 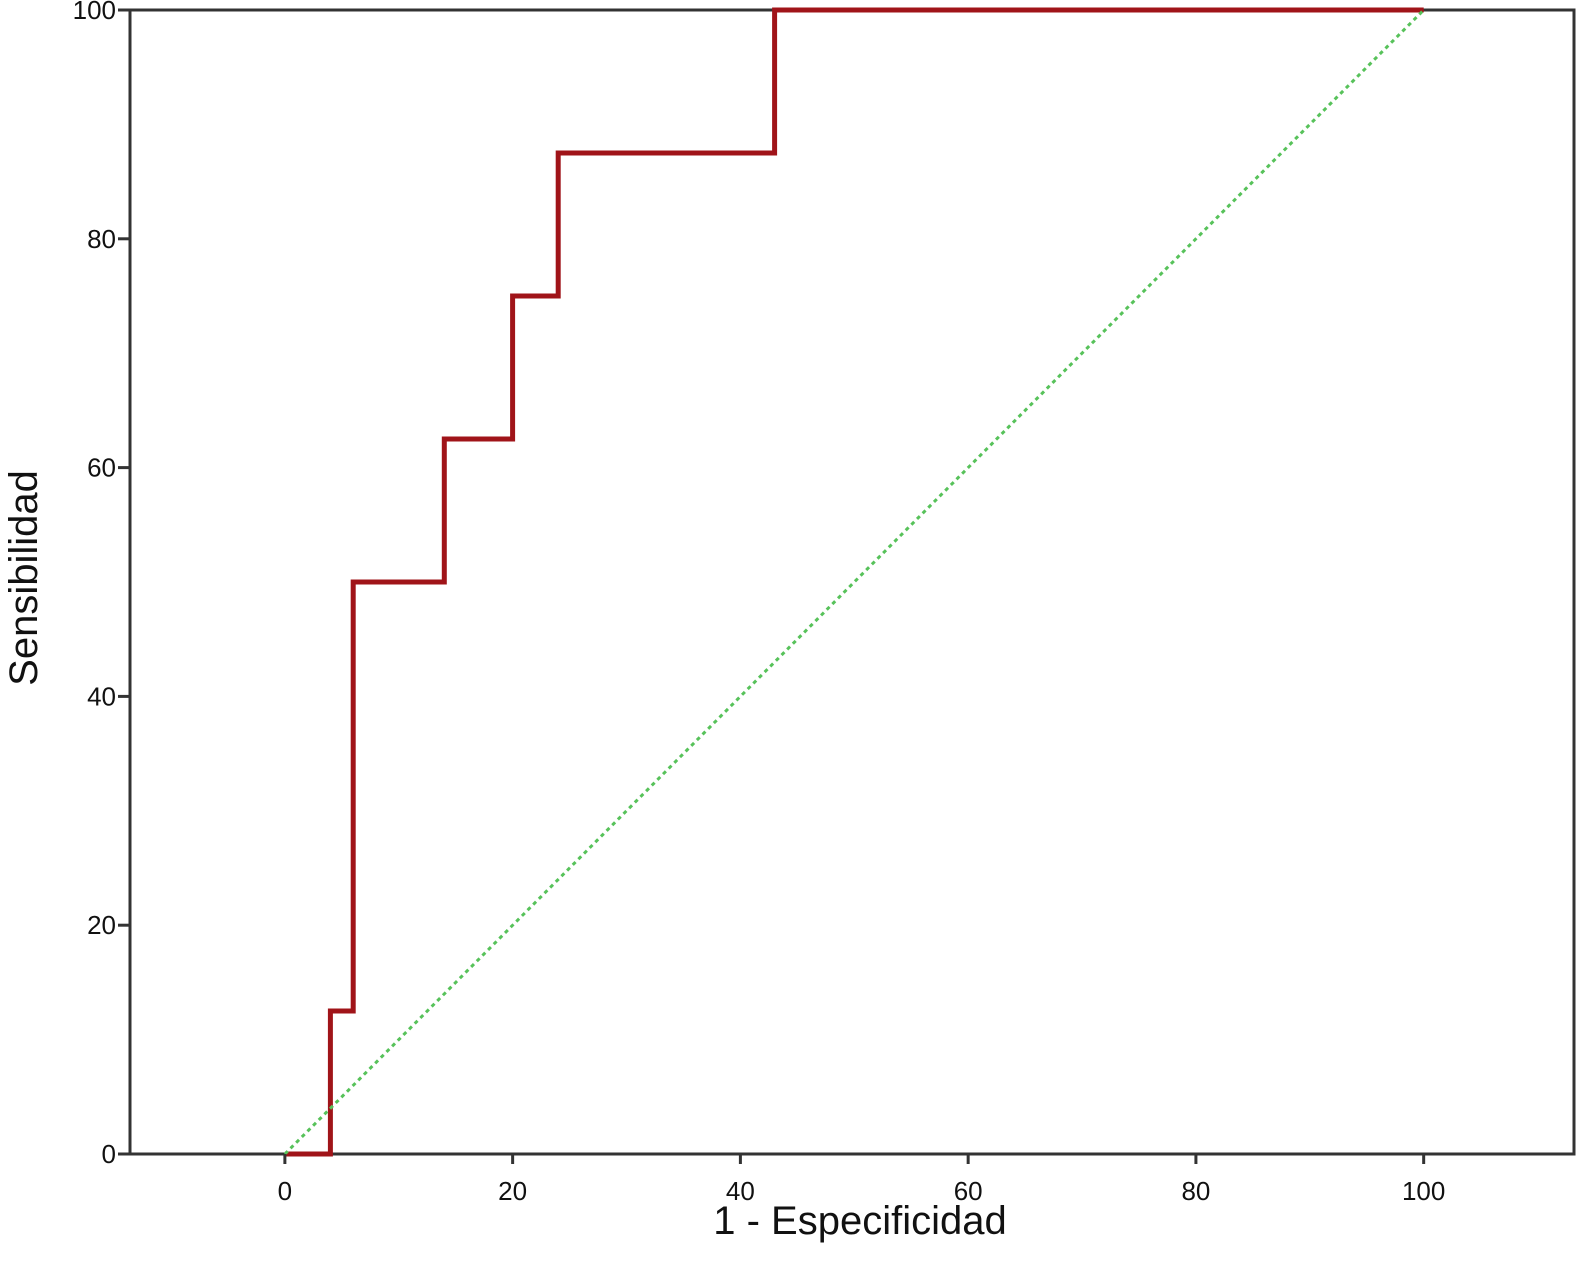 What do you see at coordinates (1195, 1191) in the screenshot?
I see `x-tick-label: 80` at bounding box center [1195, 1191].